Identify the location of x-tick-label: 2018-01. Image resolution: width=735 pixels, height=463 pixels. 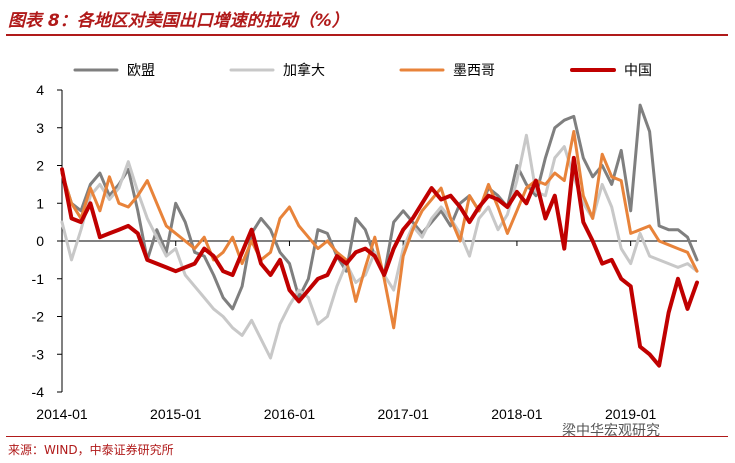
(517, 414).